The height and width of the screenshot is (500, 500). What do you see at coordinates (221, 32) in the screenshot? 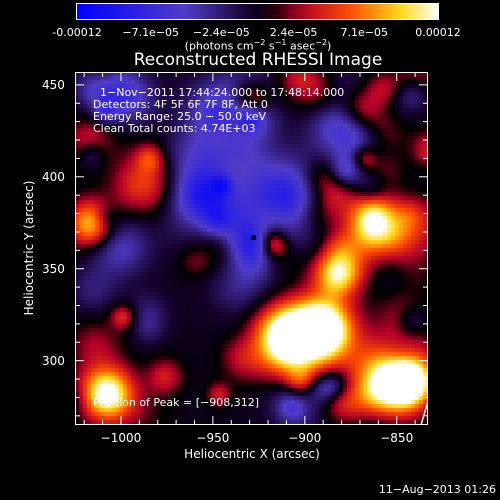
I see `colorbar-tick-label: −2.4e−05` at bounding box center [221, 32].